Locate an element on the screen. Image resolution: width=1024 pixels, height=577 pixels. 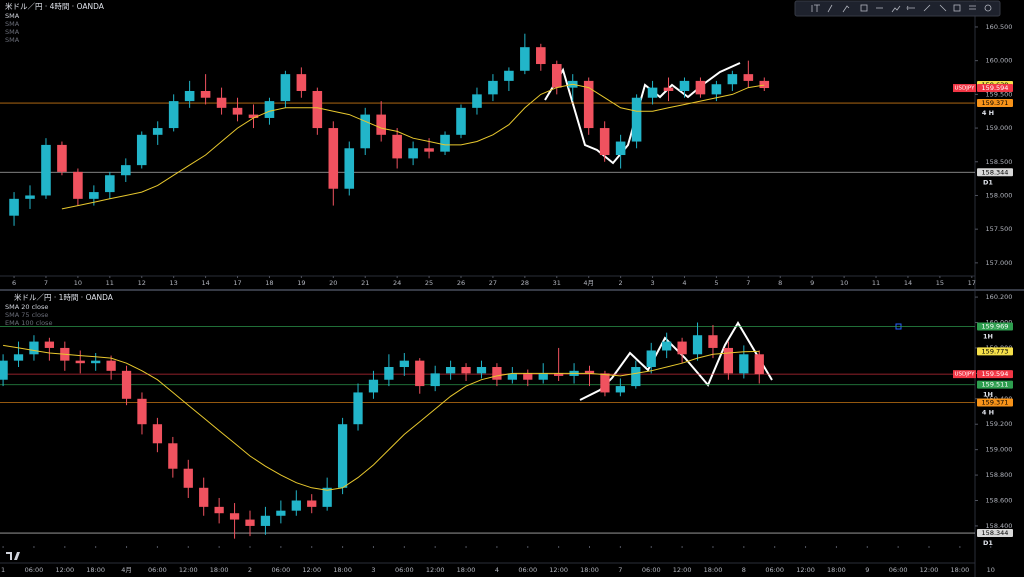
zigzag is located at coordinates (676, 361).